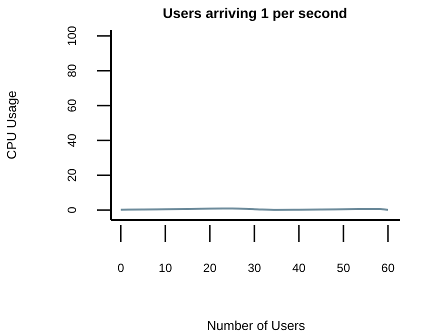  I want to click on y-tick-label: 40, so click(72, 140).